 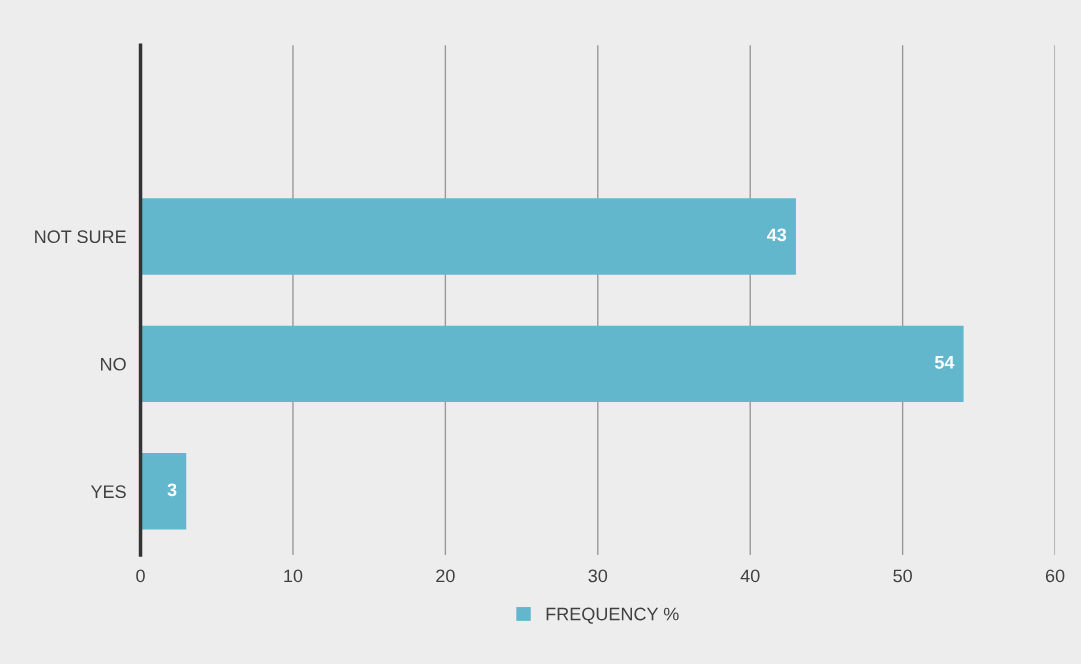 I want to click on x-tick-label: 20, so click(x=445, y=576).